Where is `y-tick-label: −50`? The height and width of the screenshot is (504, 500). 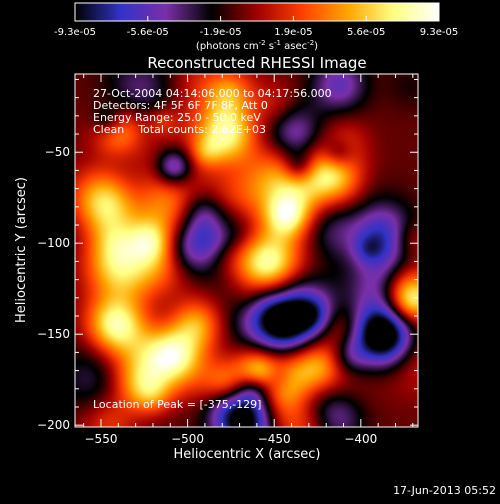 y-tick-label: −50 is located at coordinates (57, 152).